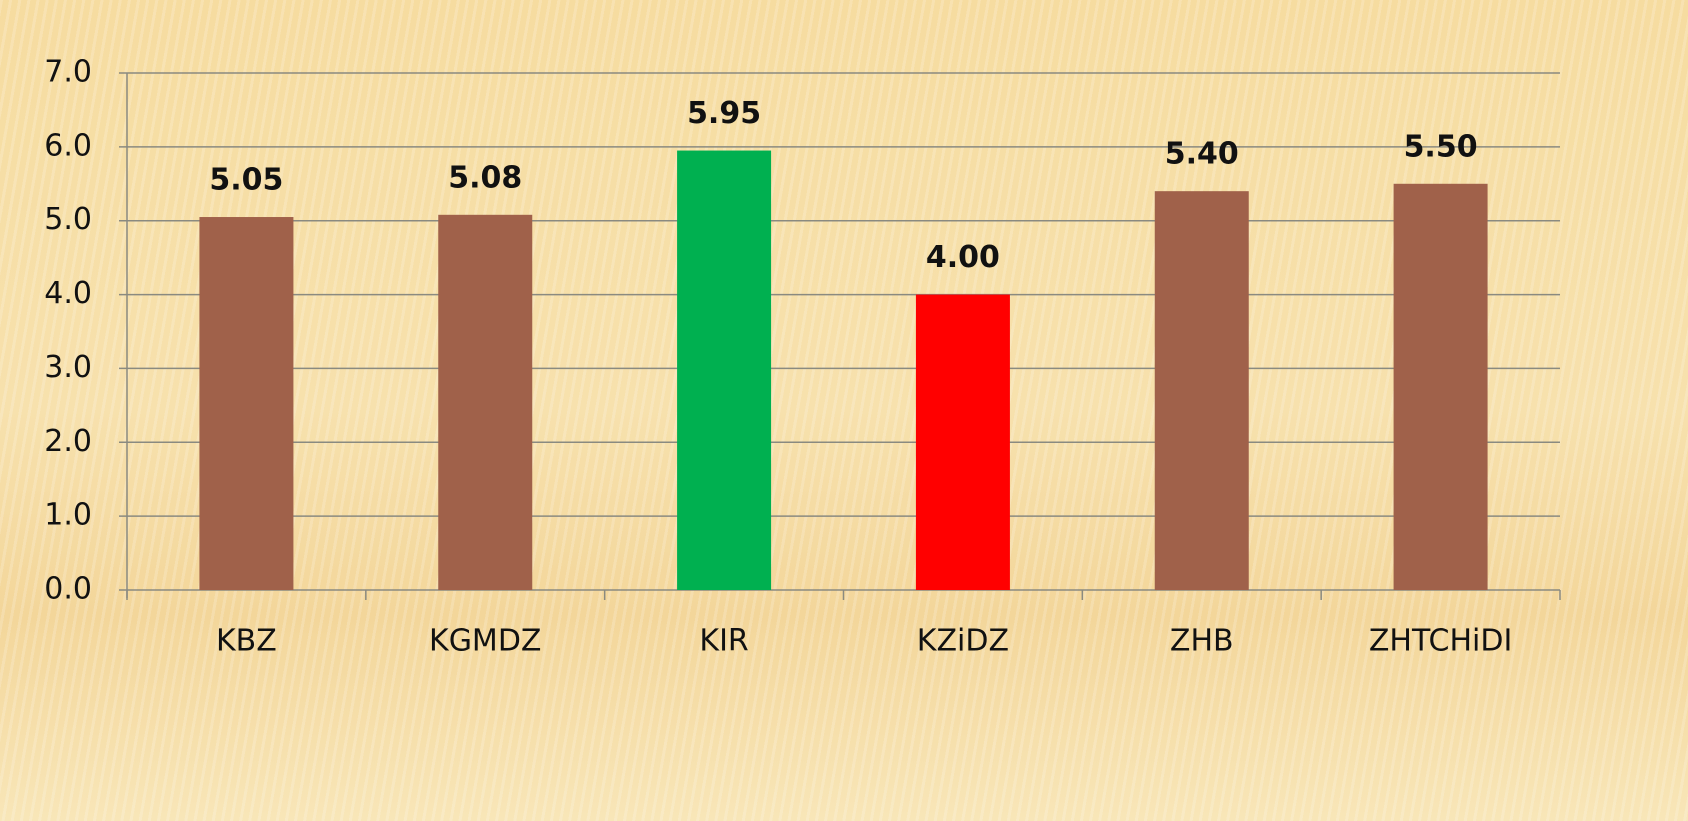 Image resolution: width=1688 pixels, height=821 pixels. I want to click on y-tick-label: 0.0, so click(68, 589).